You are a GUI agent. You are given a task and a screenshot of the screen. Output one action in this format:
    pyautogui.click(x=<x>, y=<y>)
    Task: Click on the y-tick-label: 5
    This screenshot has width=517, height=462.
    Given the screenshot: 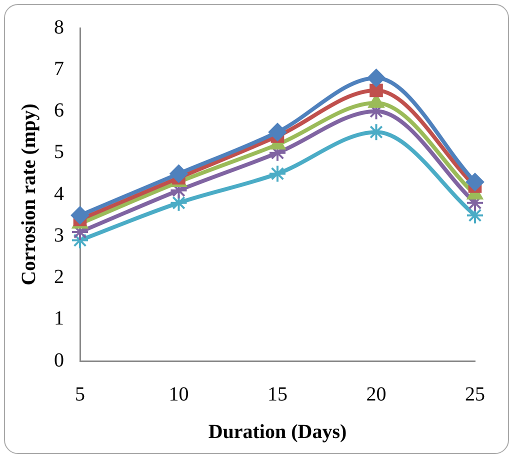 What is the action you would take?
    pyautogui.click(x=59, y=152)
    